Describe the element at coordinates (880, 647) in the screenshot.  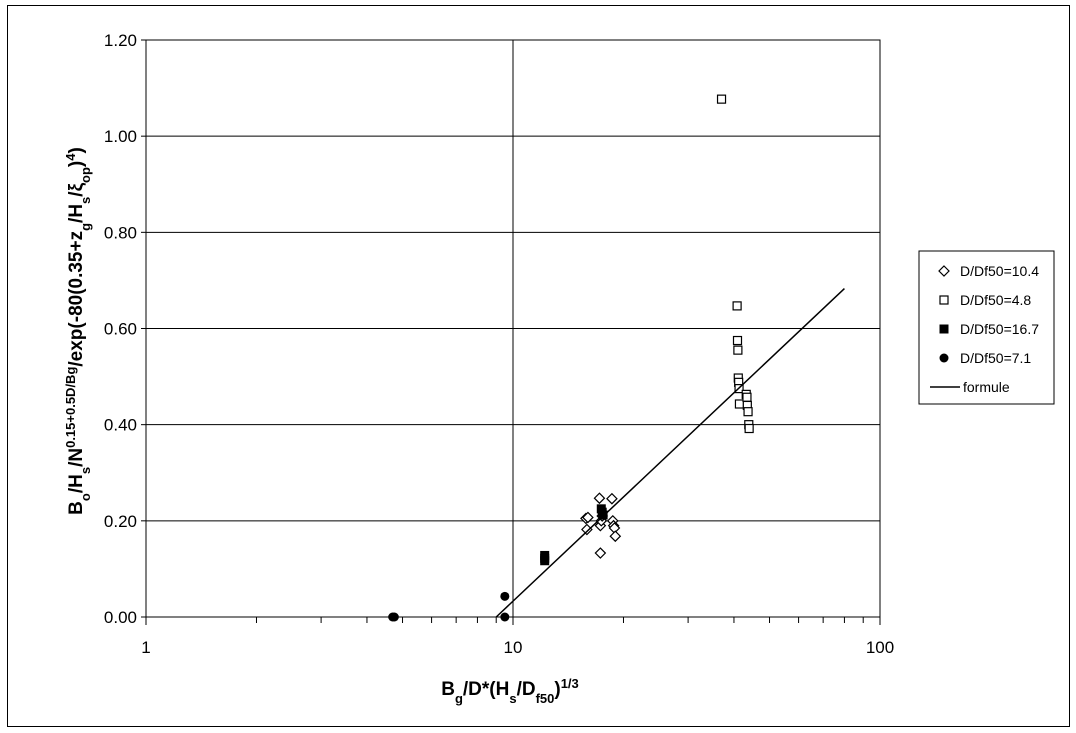
I see `x-tick-label: 100` at that location.